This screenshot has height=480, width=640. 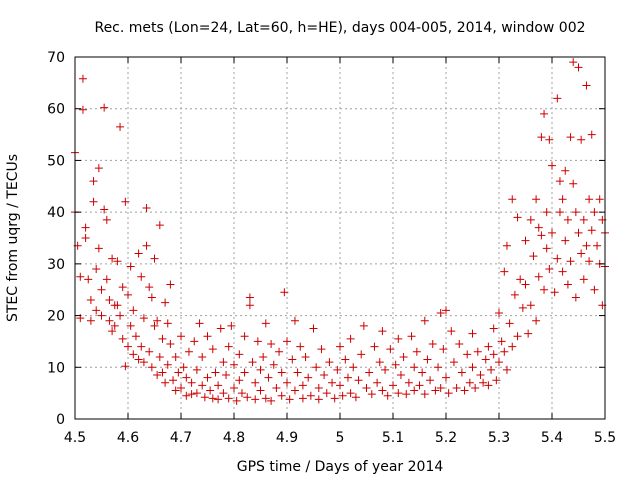 What do you see at coordinates (234, 438) in the screenshot?
I see `x-tick-label: 4.8` at bounding box center [234, 438].